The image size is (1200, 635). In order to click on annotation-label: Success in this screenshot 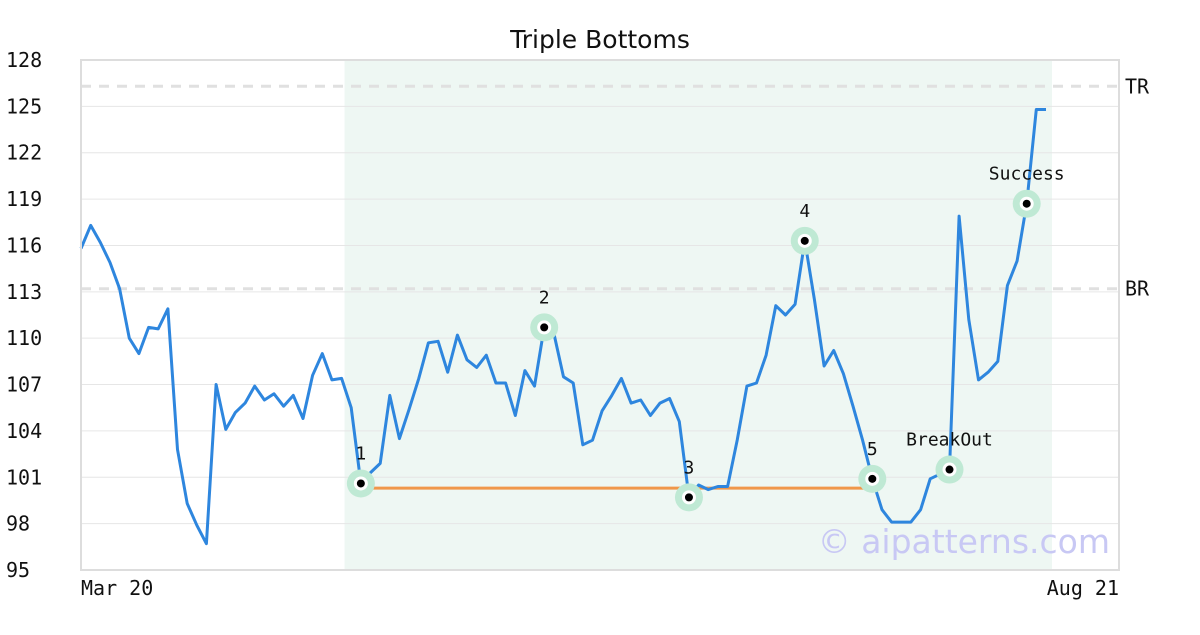, I will do `click(1027, 174)`.